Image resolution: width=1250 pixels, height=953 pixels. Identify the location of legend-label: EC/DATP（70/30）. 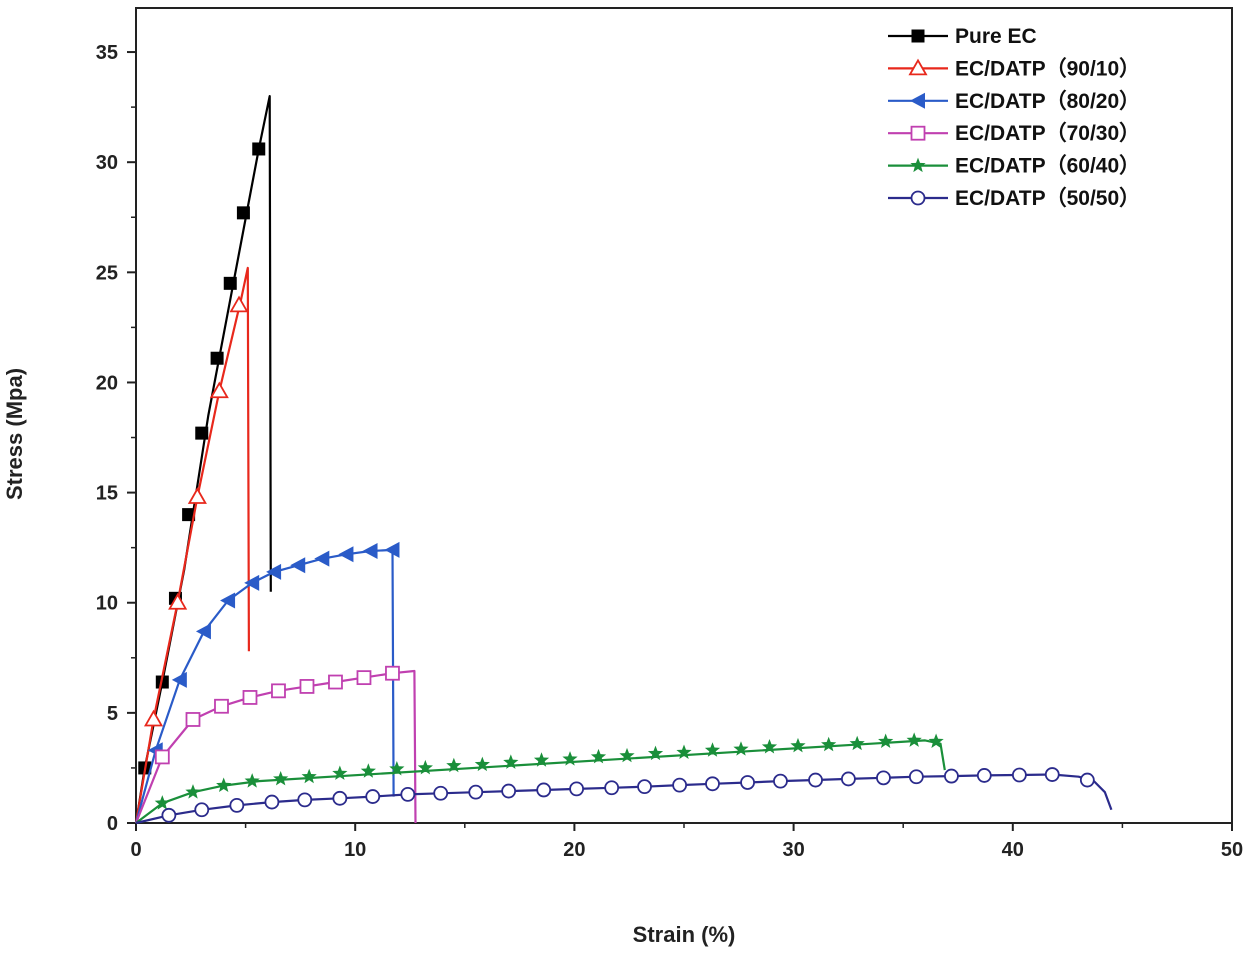
(1047, 133).